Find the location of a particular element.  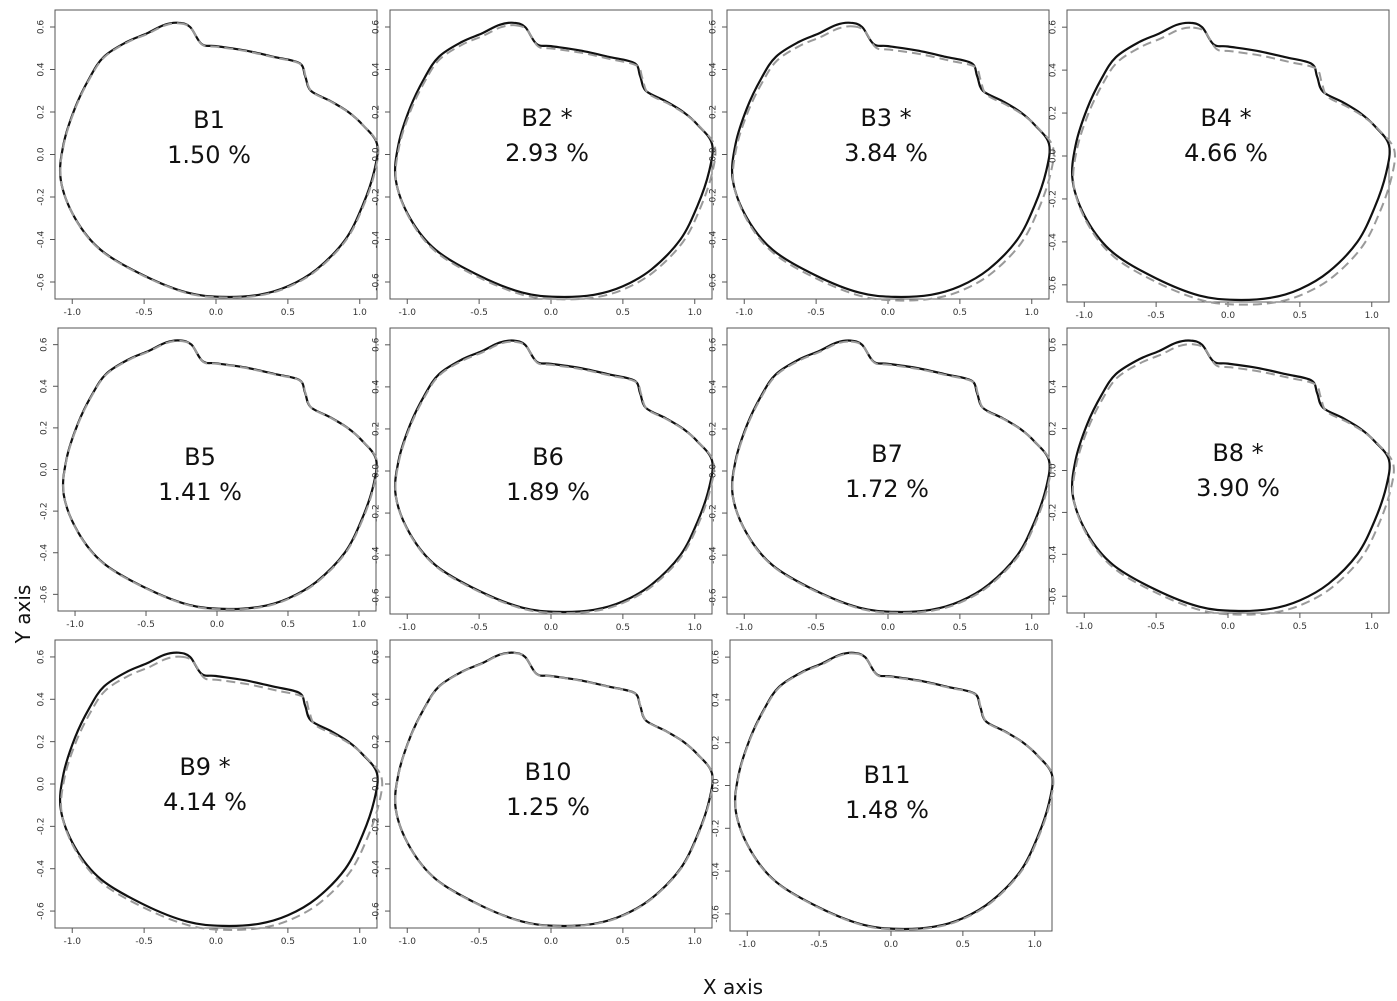

x-axis-title: X axis is located at coordinates (733, 987).